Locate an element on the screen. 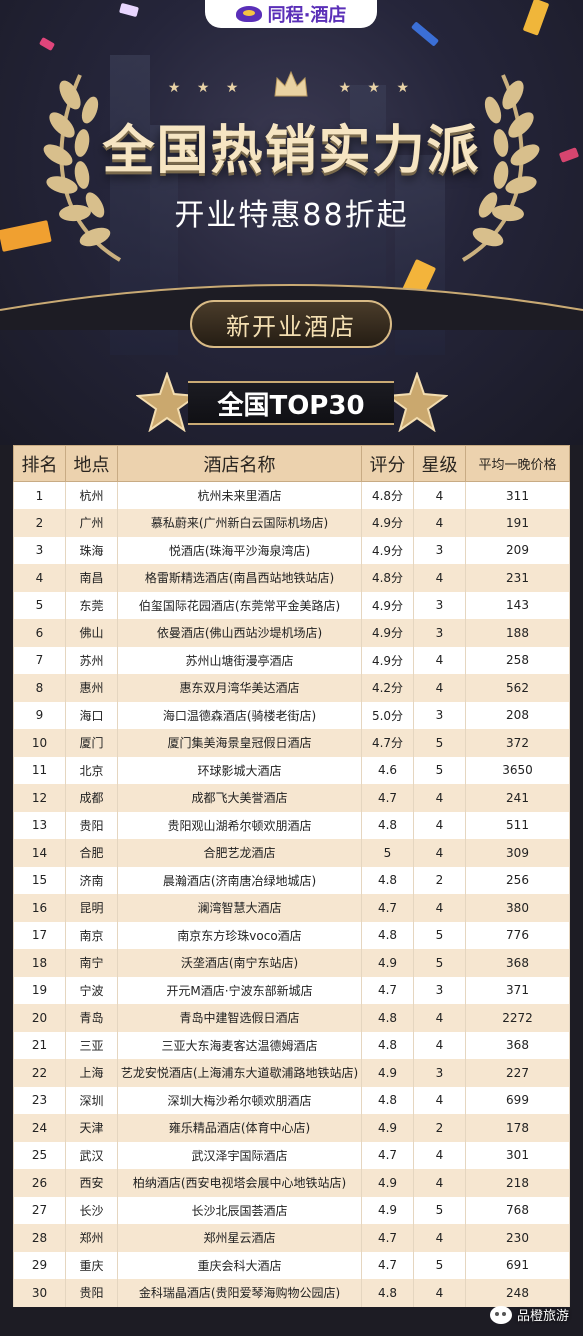 This screenshot has width=583, height=1336. column-header-star: 星级 is located at coordinates (439, 463).